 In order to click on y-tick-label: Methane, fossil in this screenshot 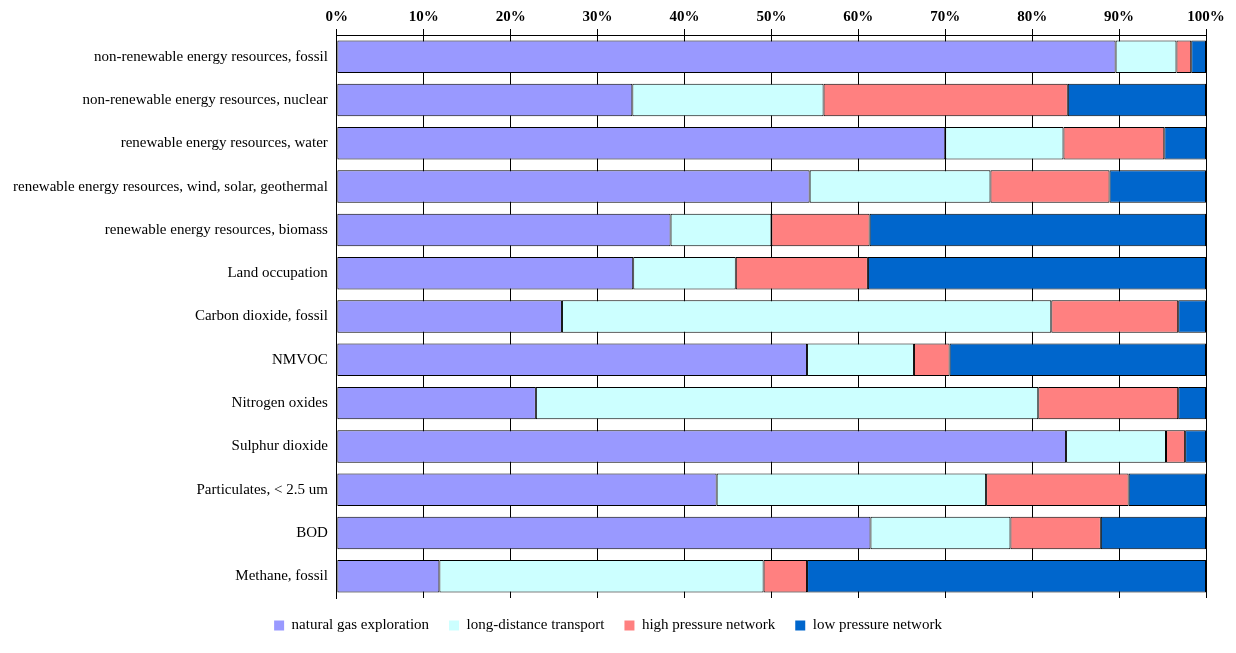, I will do `click(281, 575)`.